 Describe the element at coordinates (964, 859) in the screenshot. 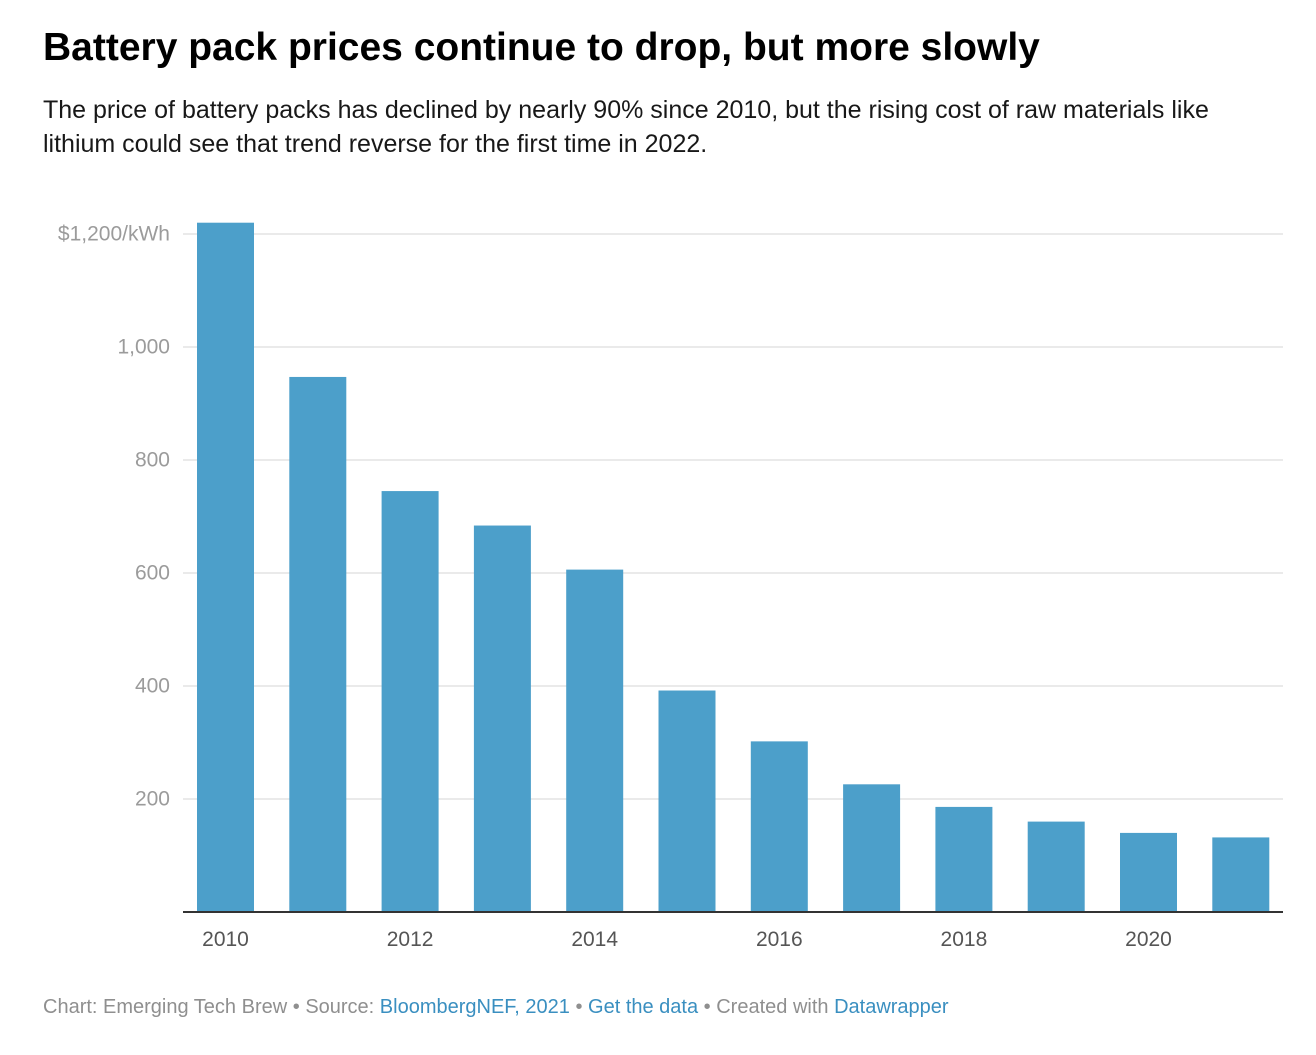

I see `bar-2018` at that location.